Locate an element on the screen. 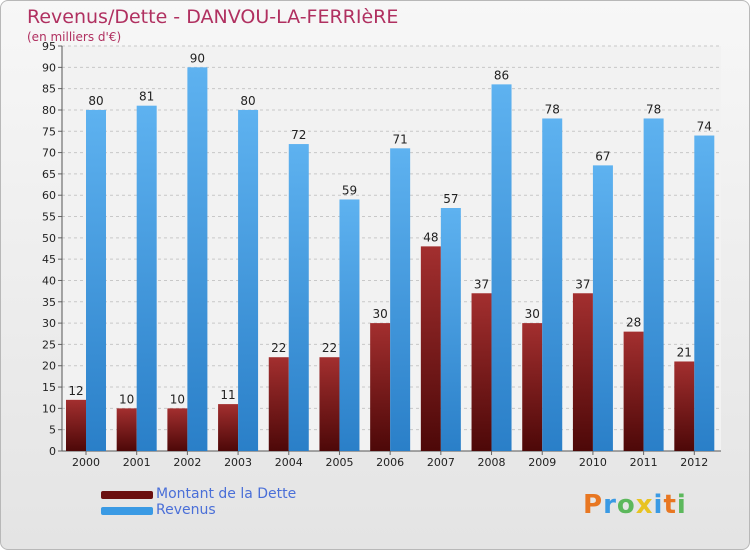  x-tick-label: 2002 is located at coordinates (187, 462).